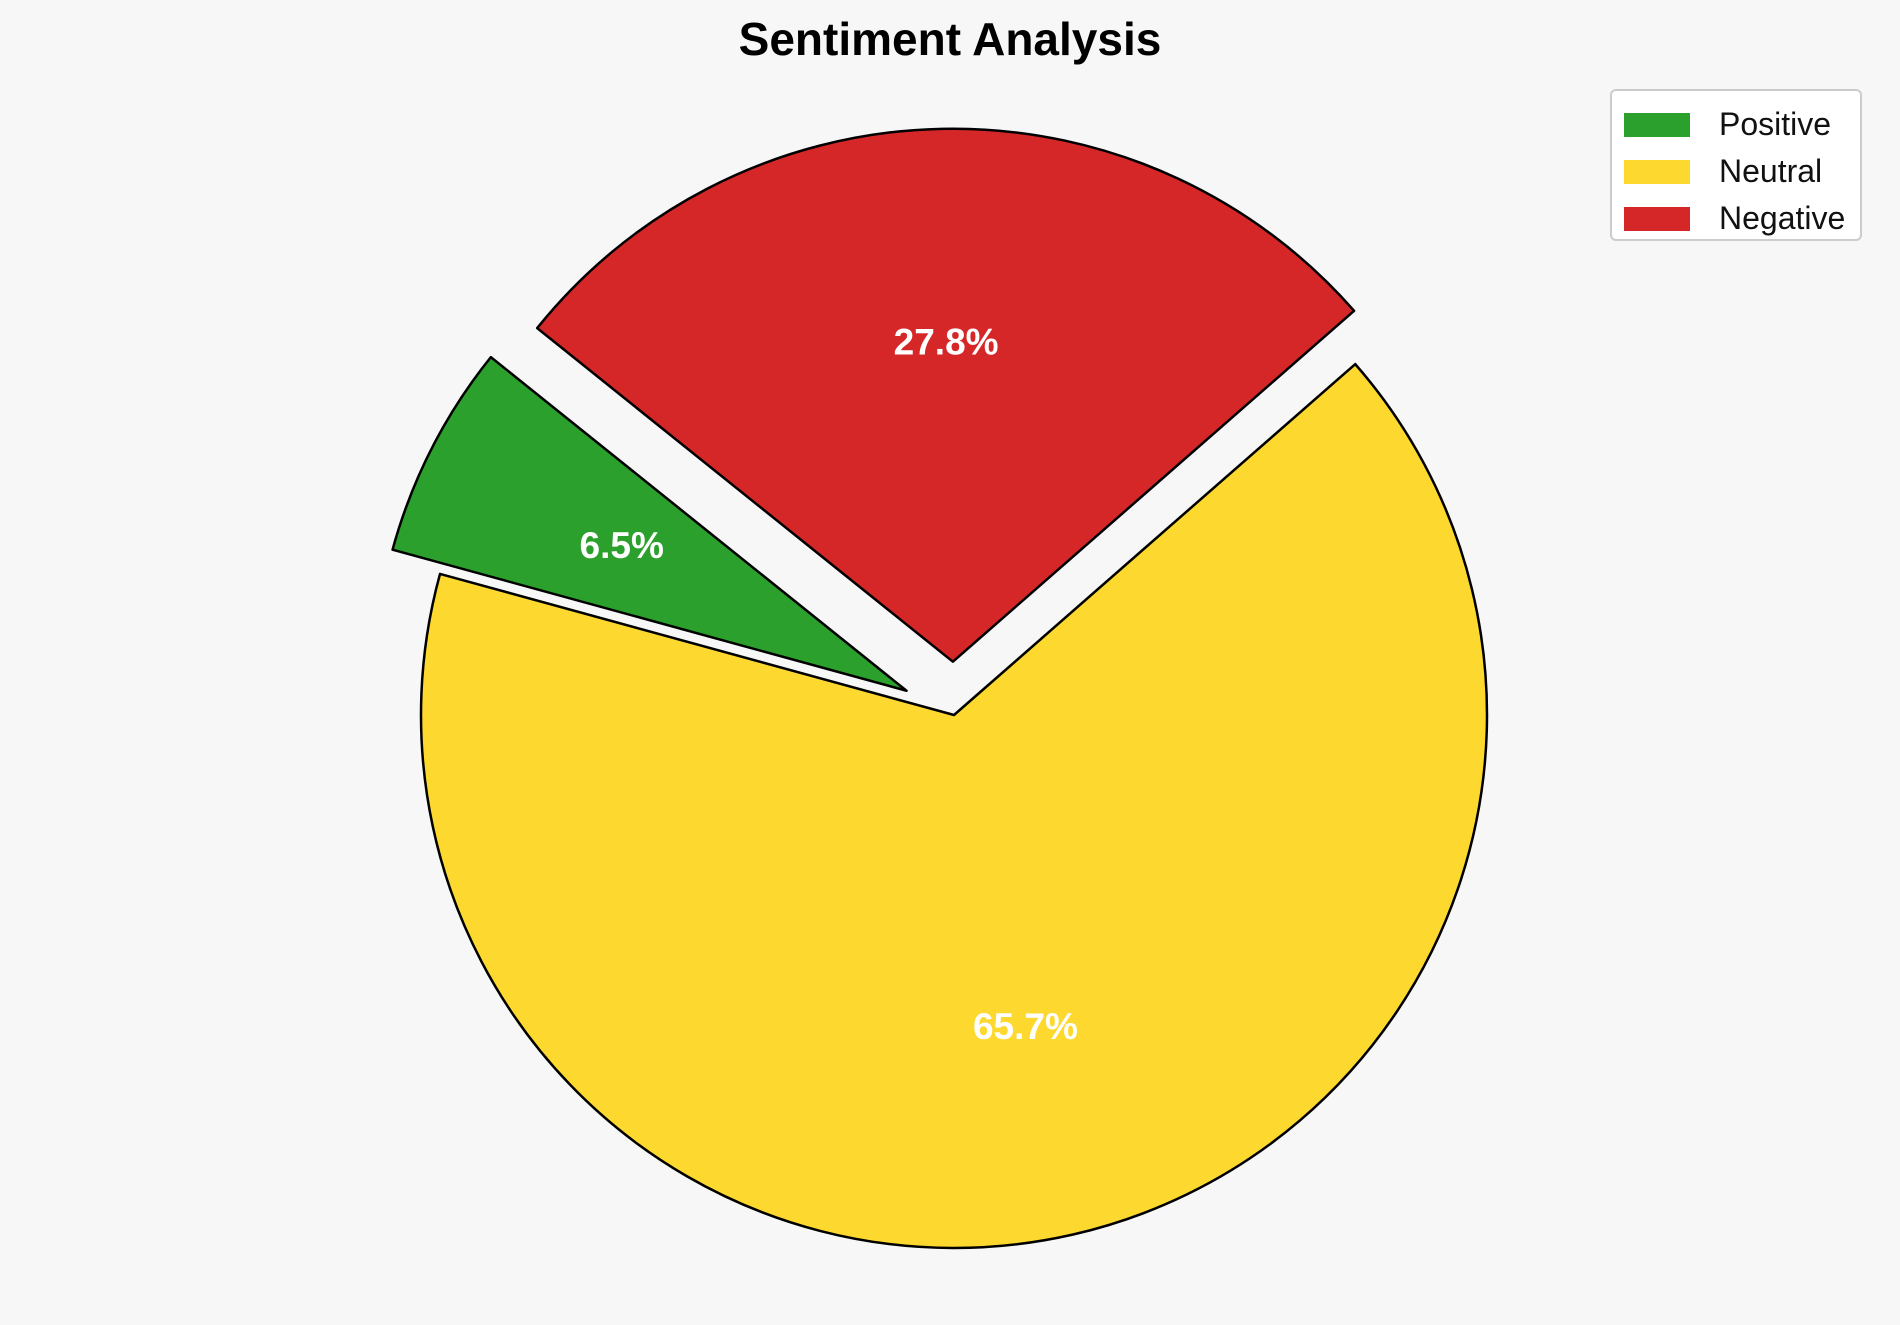  Describe the element at coordinates (1771, 171) in the screenshot. I see `legend-label-neutral: Neutral` at that location.